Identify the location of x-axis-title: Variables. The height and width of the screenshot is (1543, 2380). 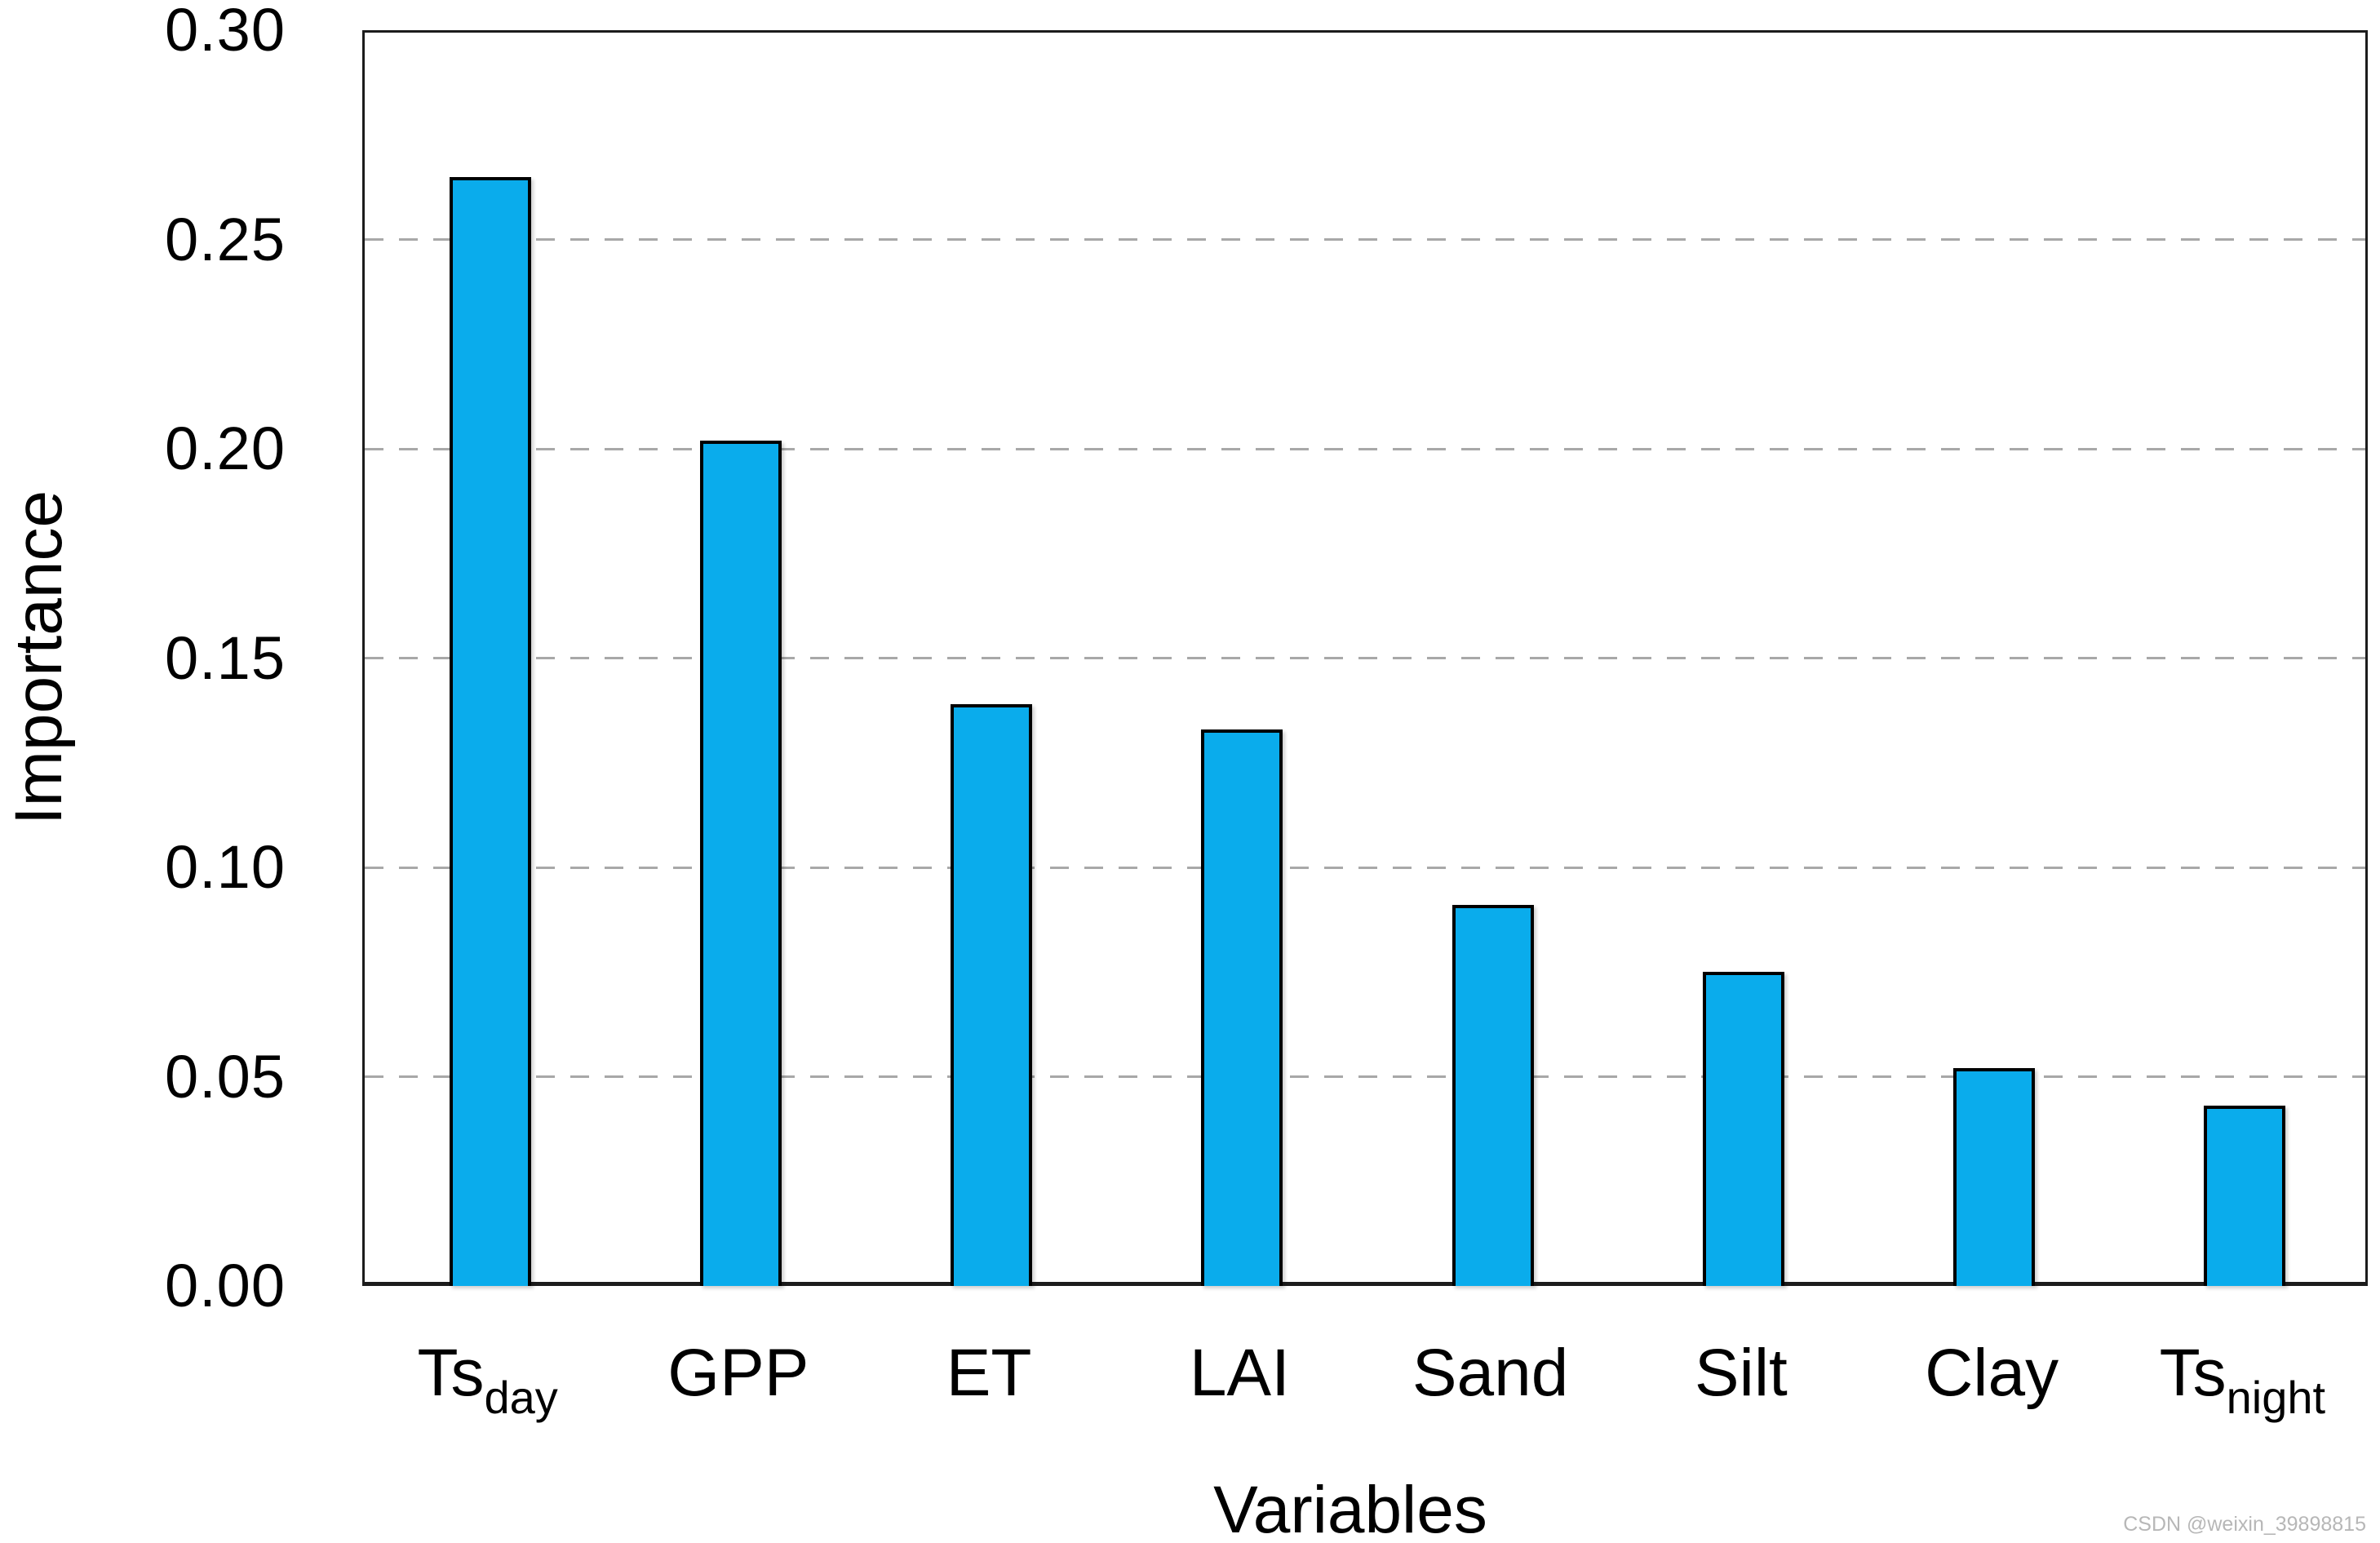
(1350, 1508).